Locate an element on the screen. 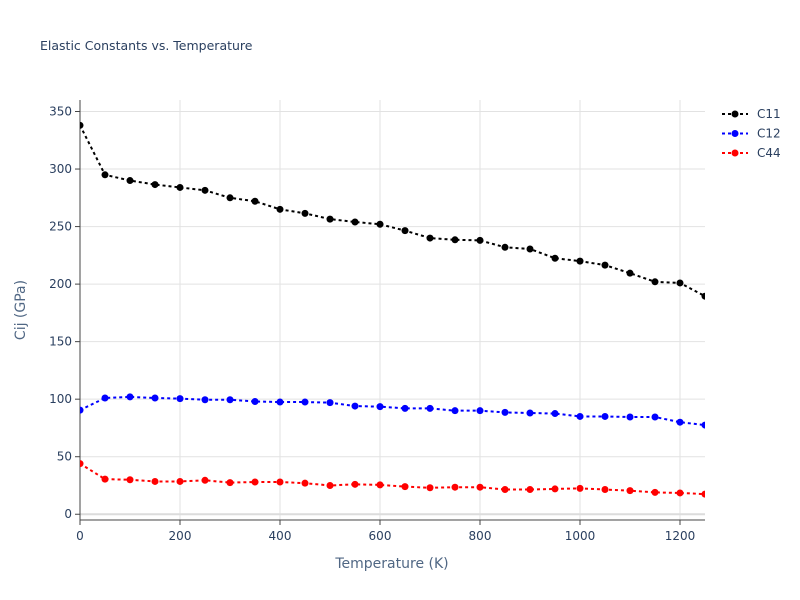  x-tick-label: 800 is located at coordinates (480, 536).